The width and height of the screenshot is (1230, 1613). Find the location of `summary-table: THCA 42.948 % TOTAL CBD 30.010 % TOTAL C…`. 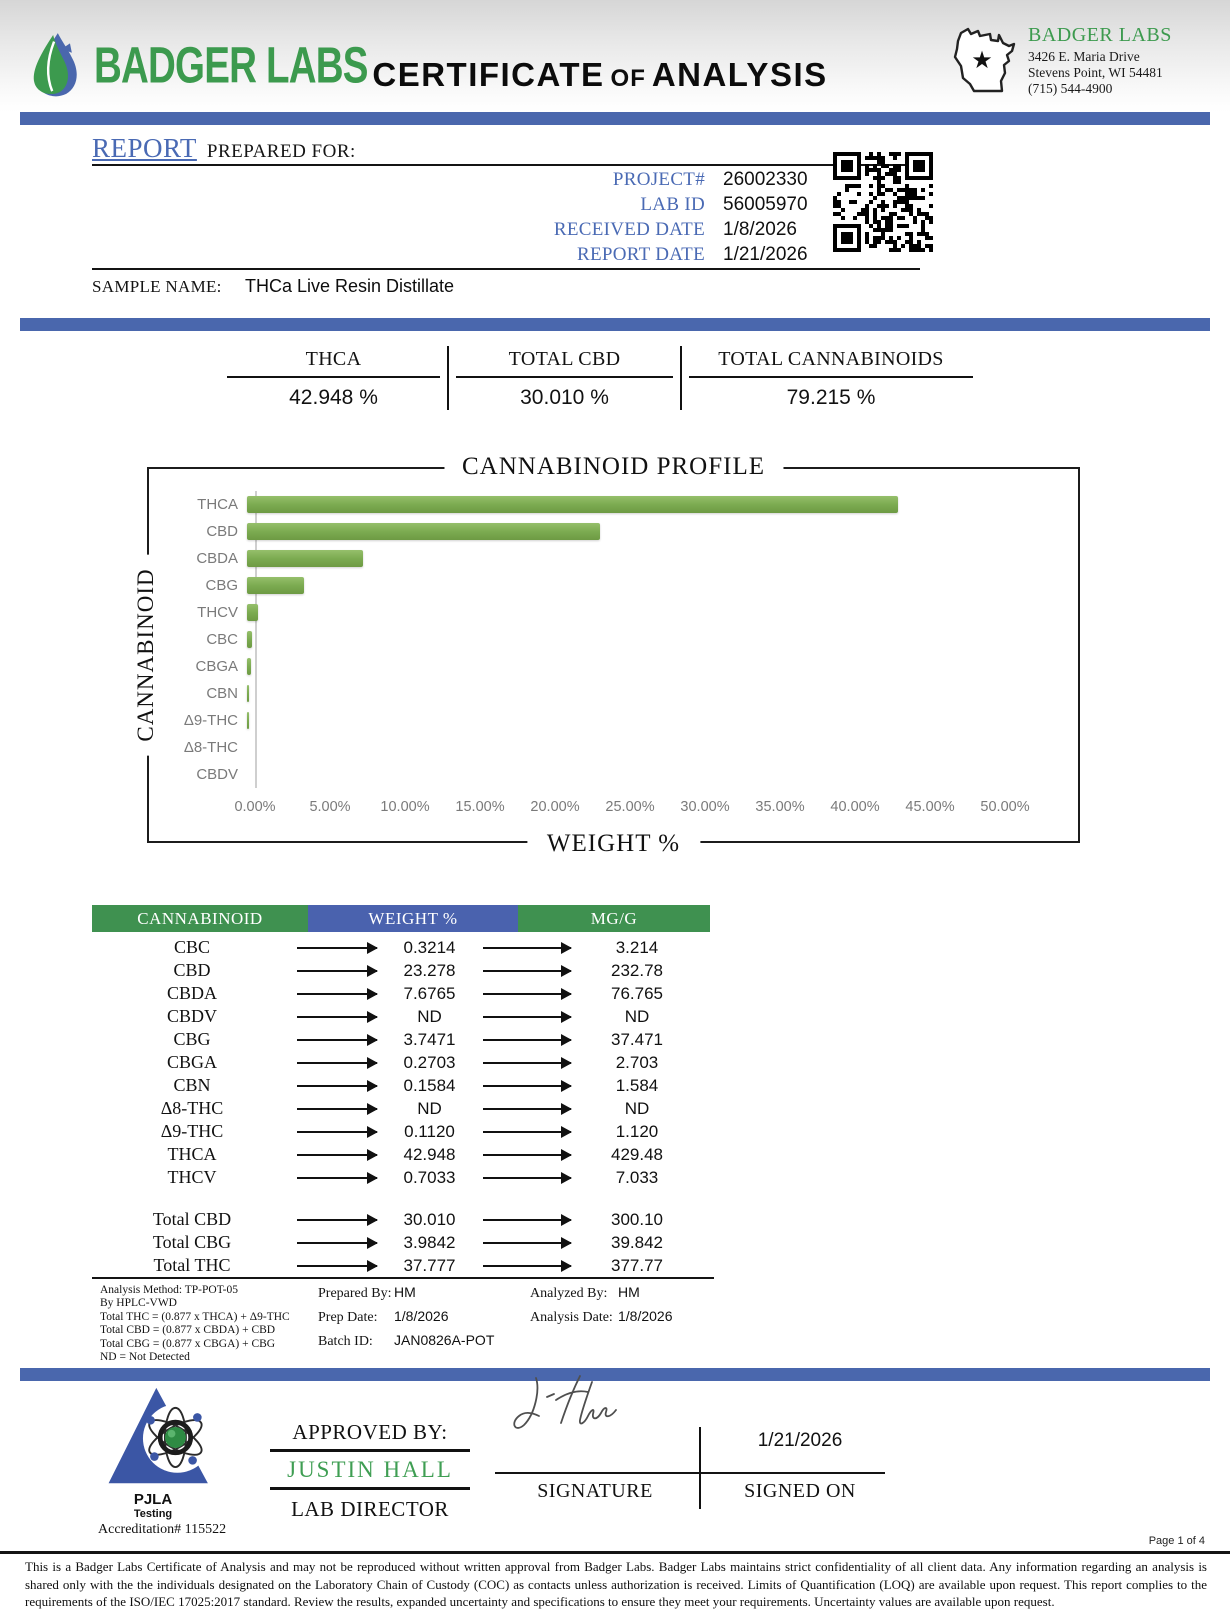

summary-table: THCA 42.948 % TOTAL CBD 30.010 % TOTAL C… is located at coordinates (600, 378).